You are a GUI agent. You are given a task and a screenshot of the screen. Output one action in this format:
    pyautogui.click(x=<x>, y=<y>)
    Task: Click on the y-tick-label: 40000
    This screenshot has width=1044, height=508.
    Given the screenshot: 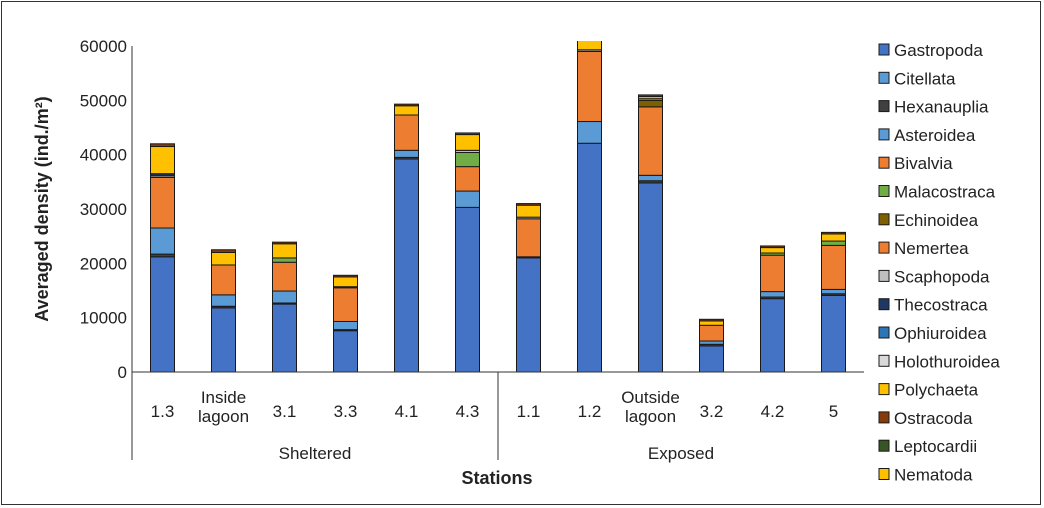 What is the action you would take?
    pyautogui.click(x=103, y=155)
    